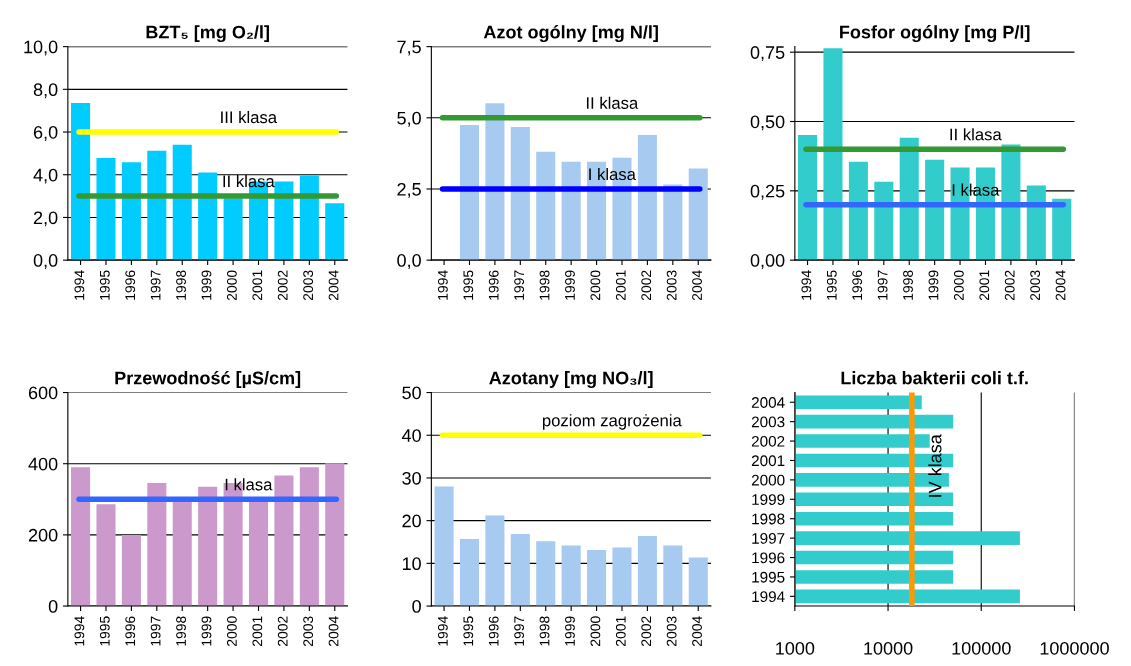 The image size is (1131, 666). I want to click on y-tick-label: 20, so click(411, 521).